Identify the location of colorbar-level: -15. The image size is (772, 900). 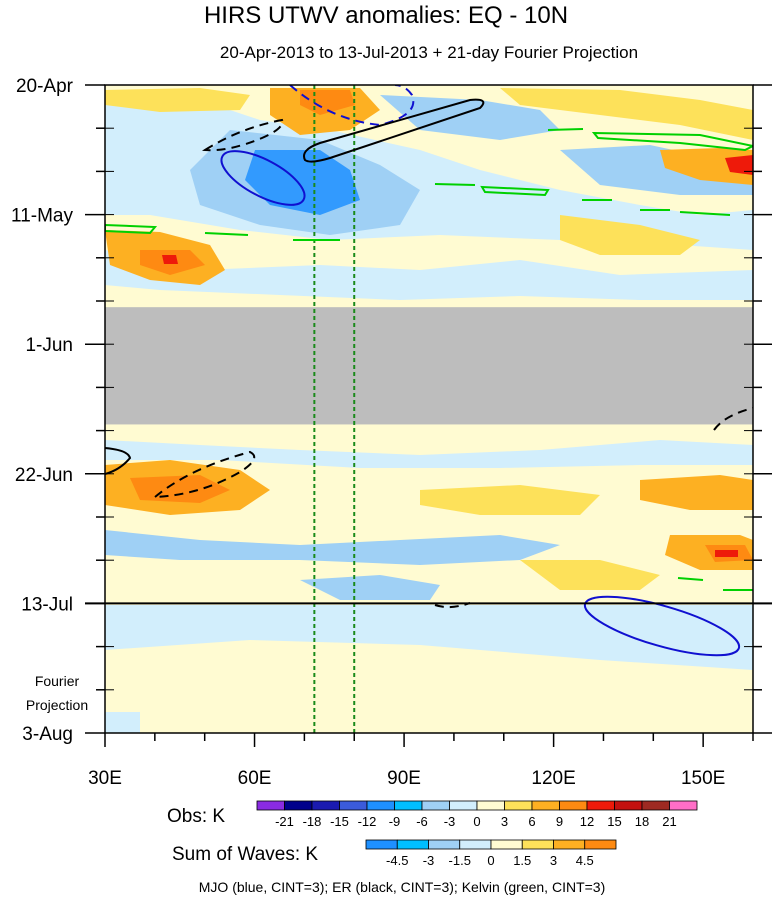
(339, 821).